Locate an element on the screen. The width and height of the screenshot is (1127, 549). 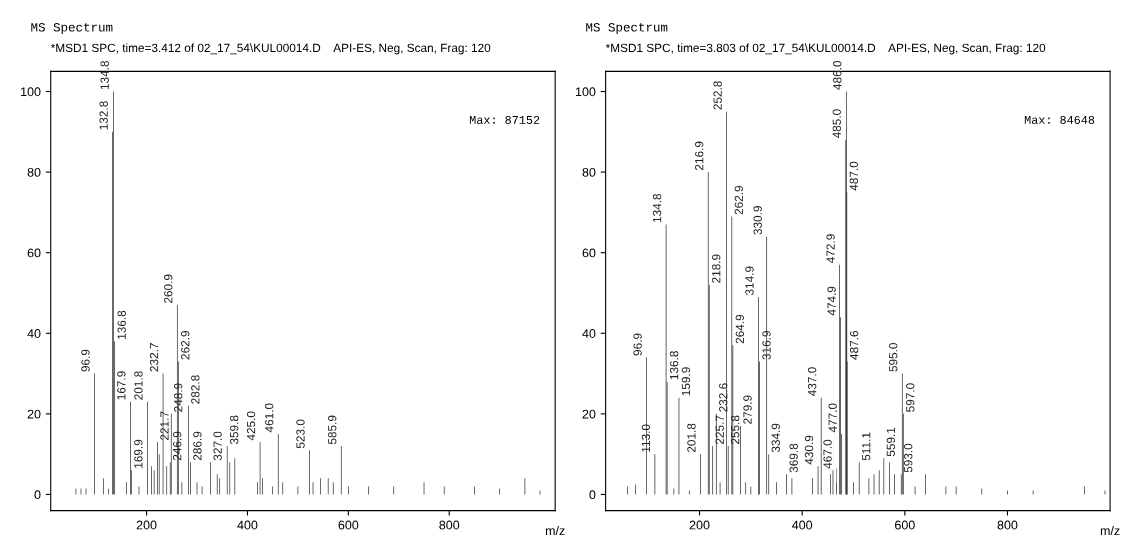
annotation: 221.7 is located at coordinates (164, 425).